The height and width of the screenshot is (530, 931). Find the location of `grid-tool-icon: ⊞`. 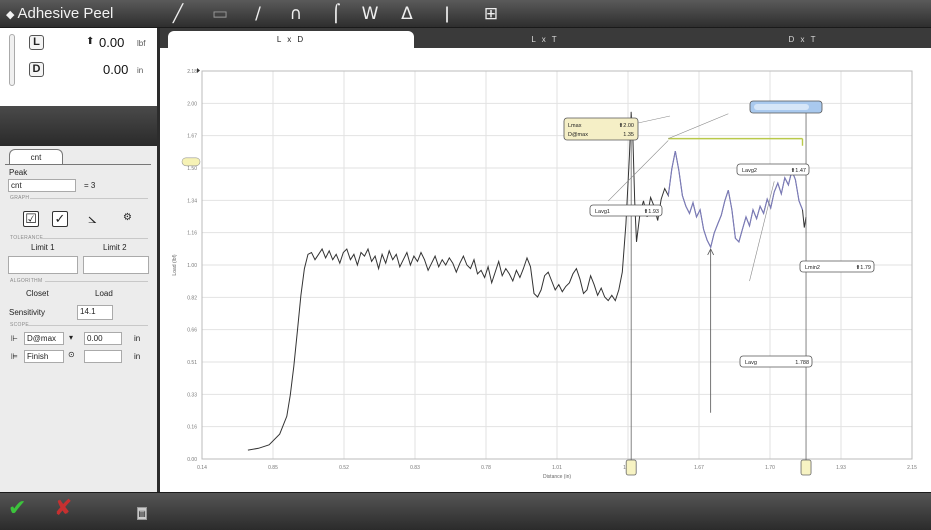

grid-tool-icon: ⊞ is located at coordinates (491, 14).